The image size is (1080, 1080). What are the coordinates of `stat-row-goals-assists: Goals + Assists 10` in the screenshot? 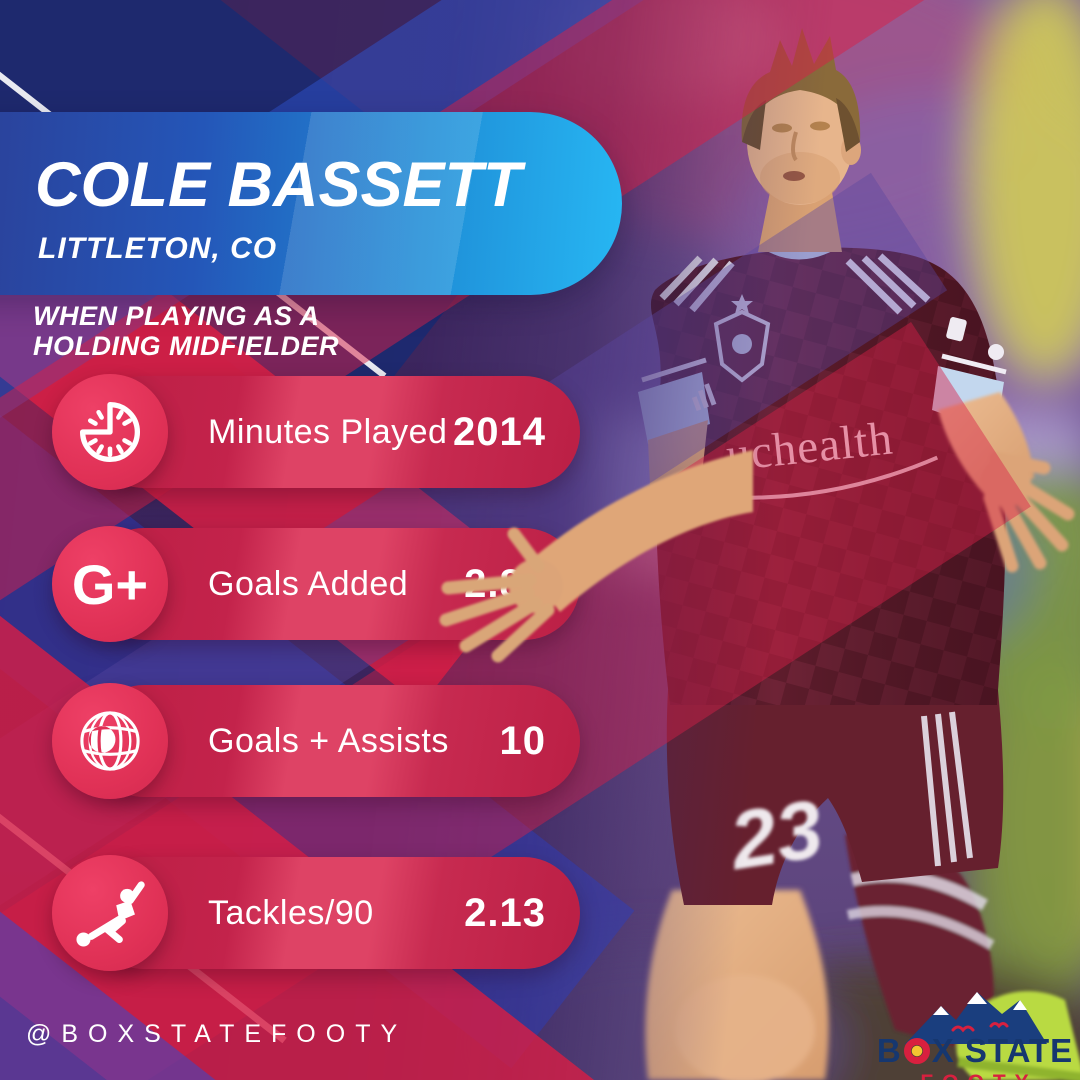 It's located at (372, 741).